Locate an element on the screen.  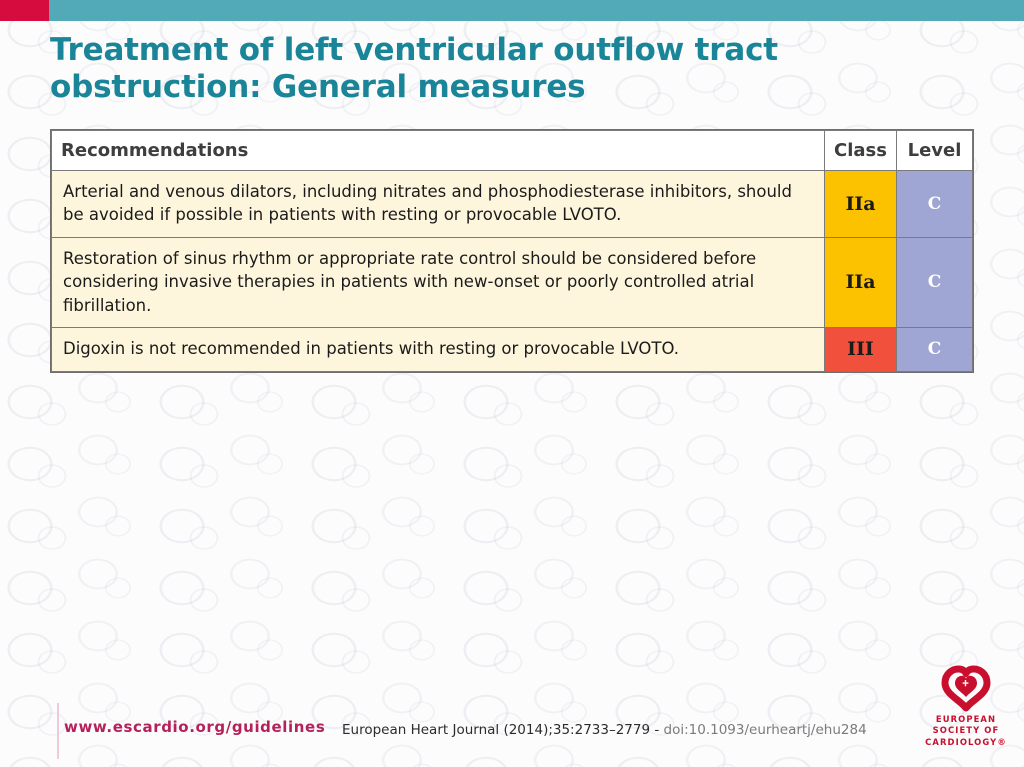
logo-line-2: SOCIETY OF is located at coordinates (966, 730).